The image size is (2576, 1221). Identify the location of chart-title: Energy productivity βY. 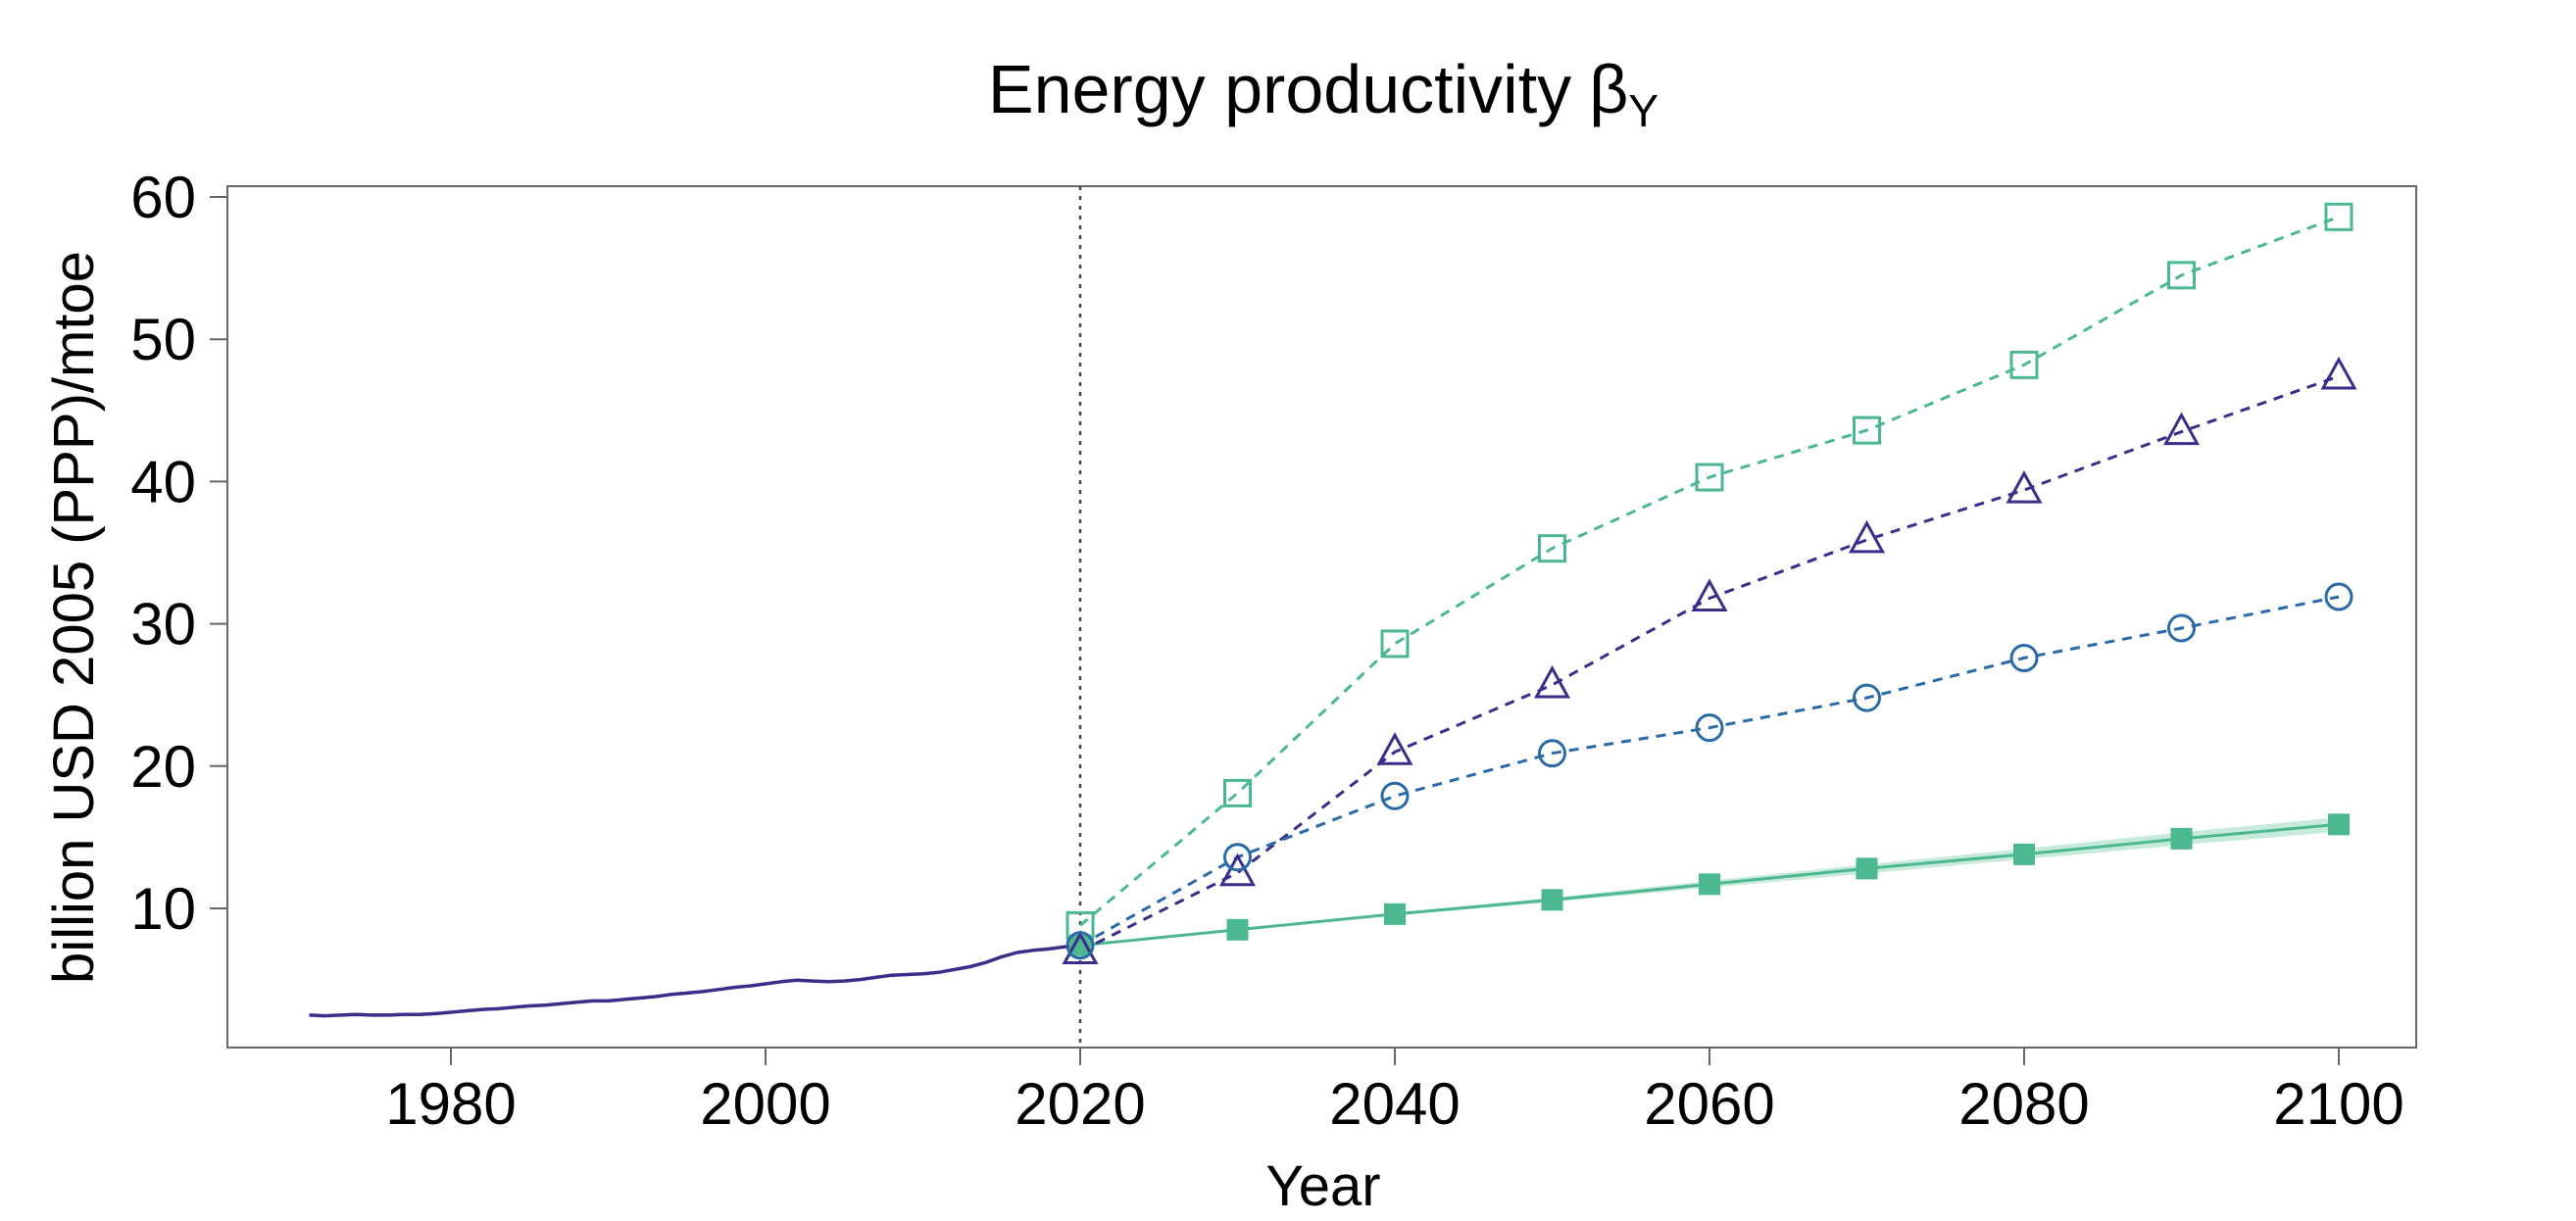
(1323, 93).